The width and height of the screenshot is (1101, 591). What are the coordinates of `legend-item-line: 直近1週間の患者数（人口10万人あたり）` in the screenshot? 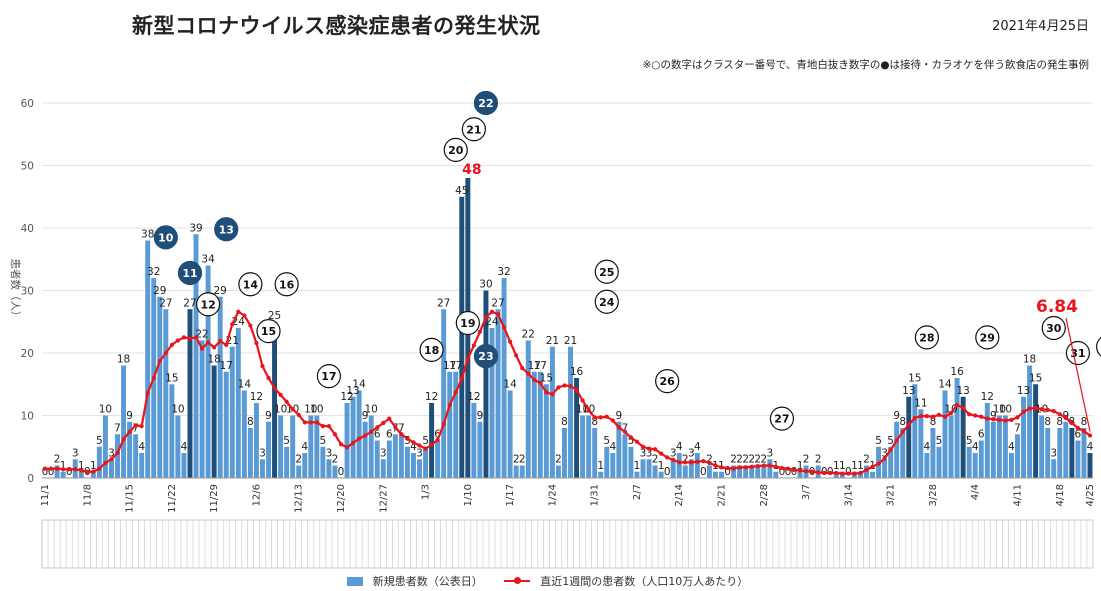 It's located at (629, 581).